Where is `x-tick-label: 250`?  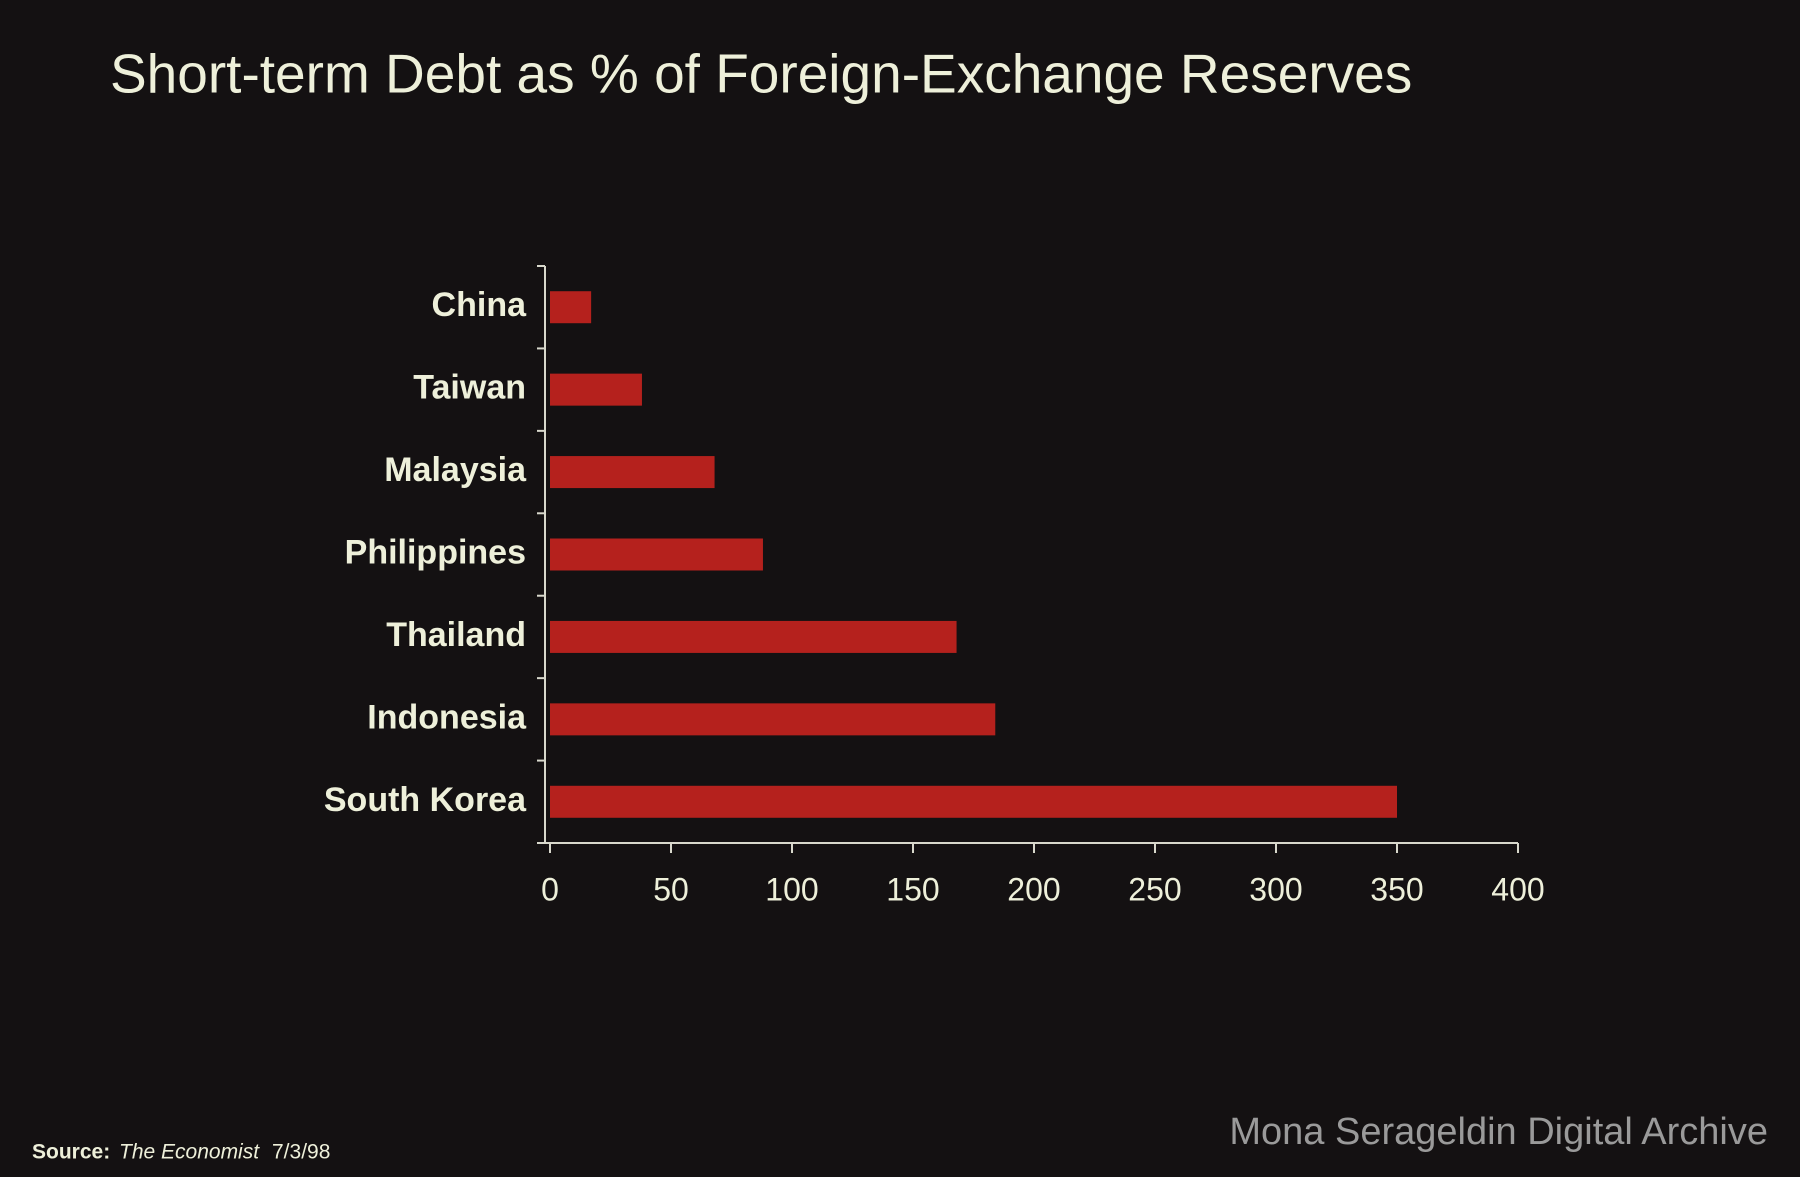 x-tick-label: 250 is located at coordinates (1154, 889).